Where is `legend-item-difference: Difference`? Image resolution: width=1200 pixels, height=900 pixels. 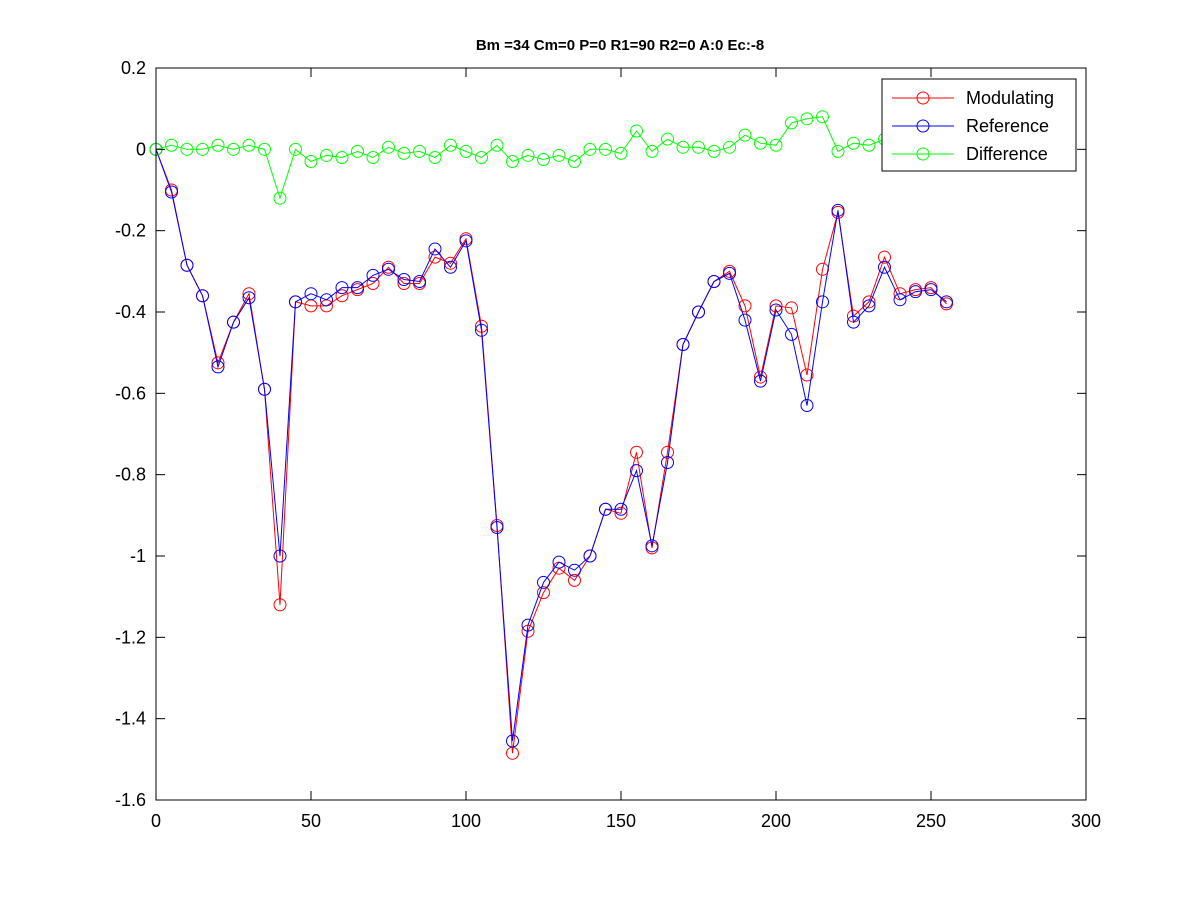 legend-item-difference: Difference is located at coordinates (970, 154).